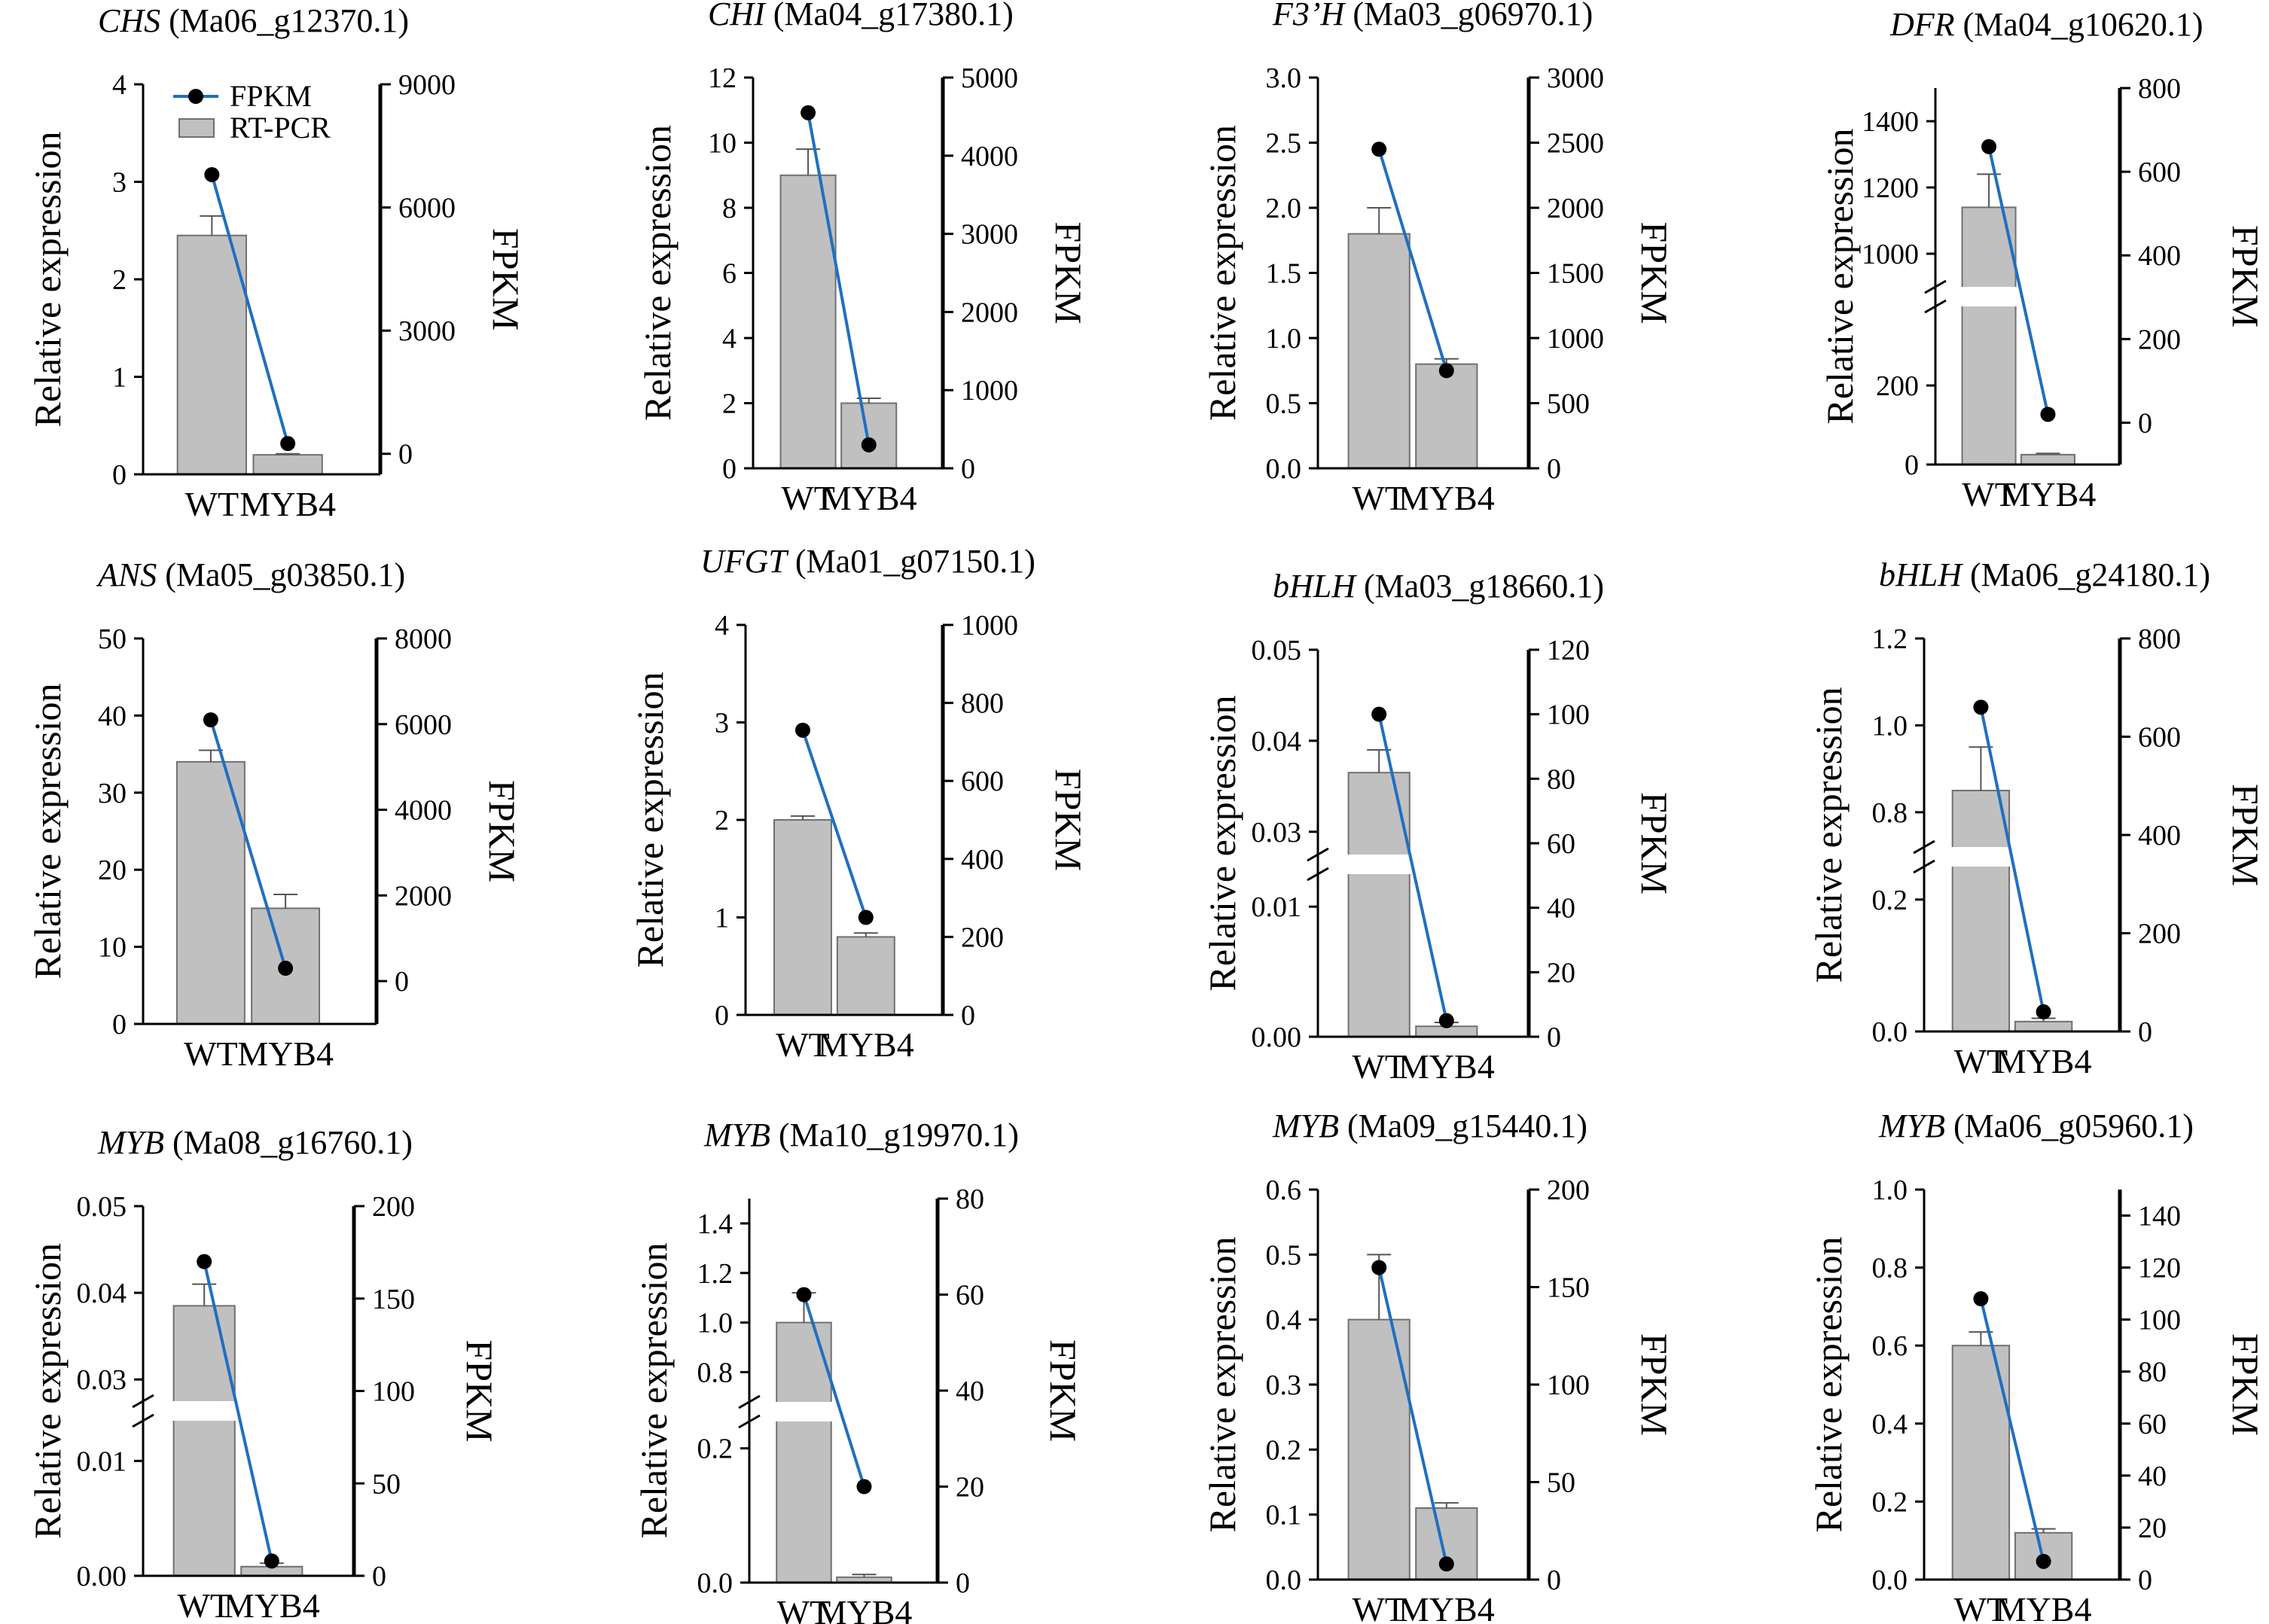 The image size is (2269, 1624). What do you see at coordinates (423, 639) in the screenshot?
I see `y2-tick-label: 8000` at bounding box center [423, 639].